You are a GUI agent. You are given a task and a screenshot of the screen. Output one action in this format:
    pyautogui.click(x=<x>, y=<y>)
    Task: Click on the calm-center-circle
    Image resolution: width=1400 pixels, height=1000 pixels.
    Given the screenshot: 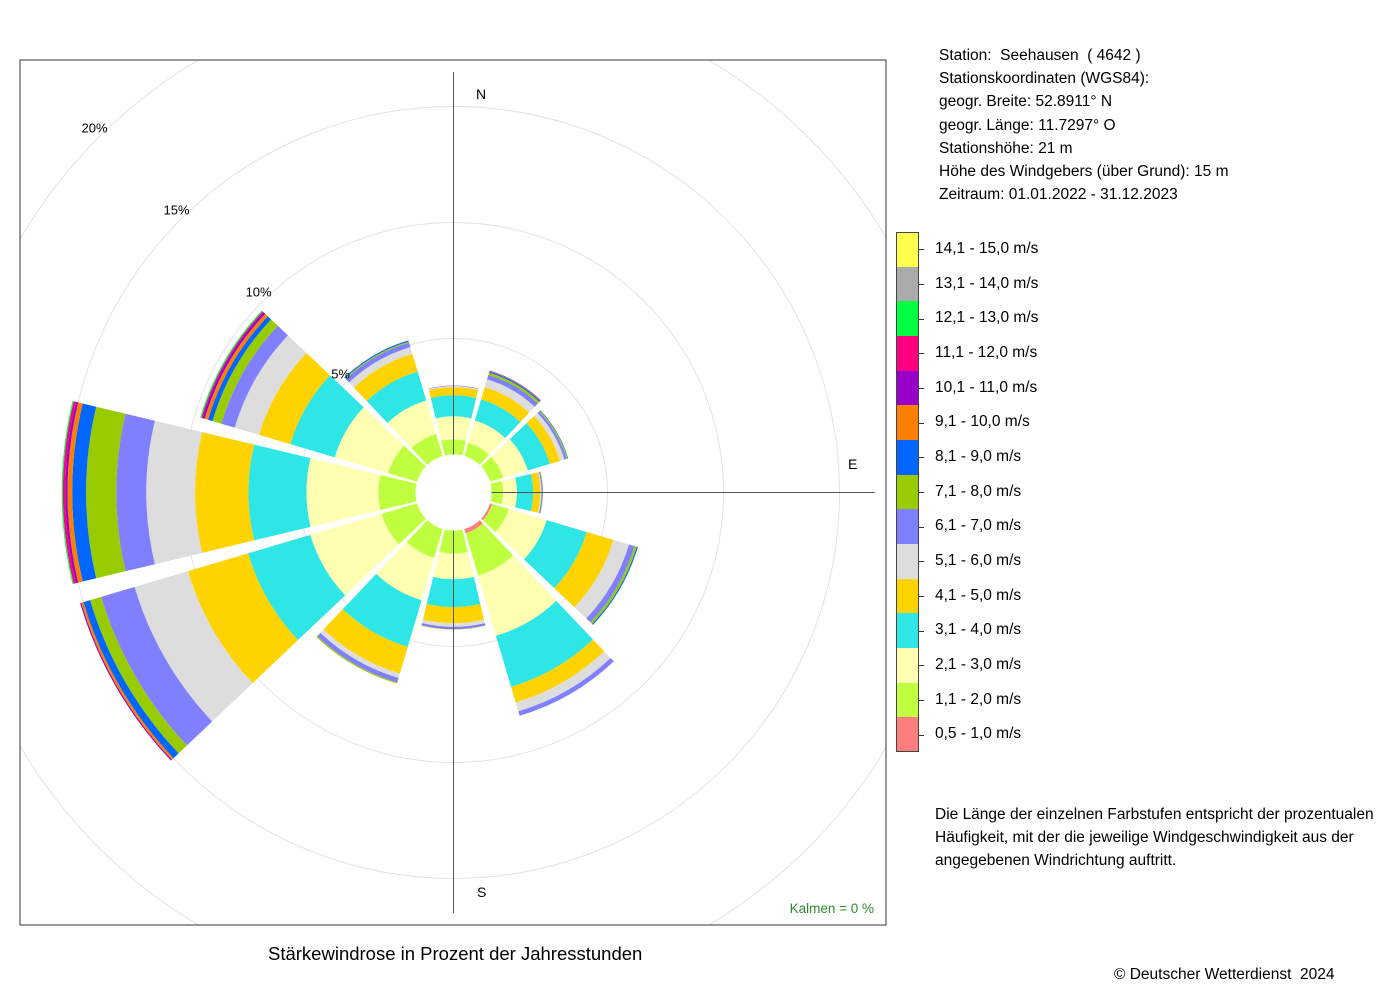 What is the action you would take?
    pyautogui.click(x=453, y=492)
    